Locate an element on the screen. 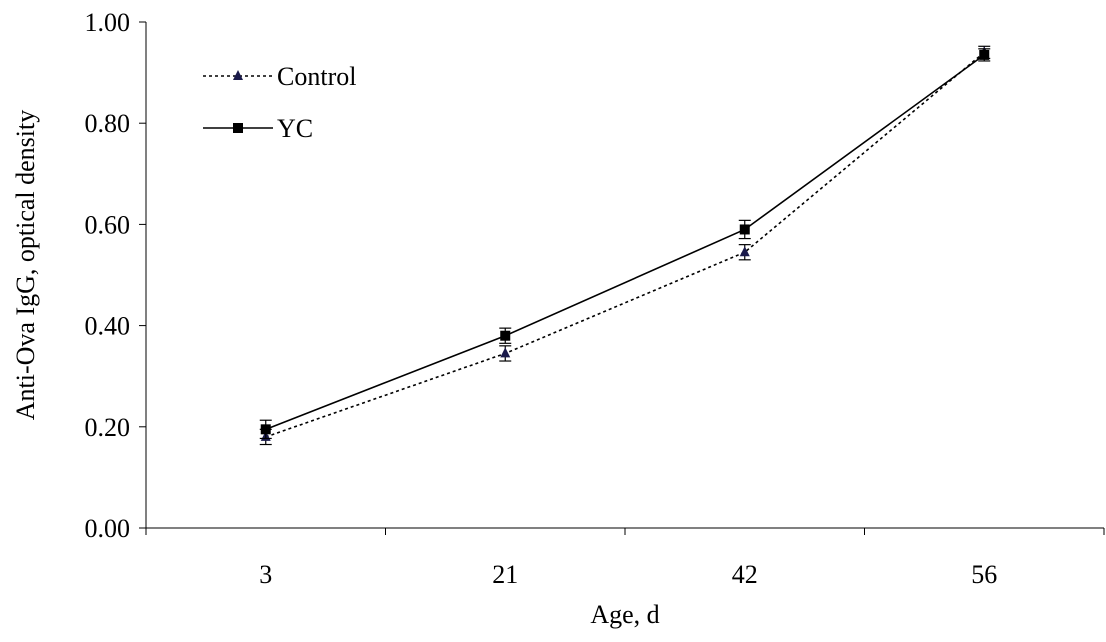 The image size is (1106, 642). x-tick-label: 21 is located at coordinates (505, 574).